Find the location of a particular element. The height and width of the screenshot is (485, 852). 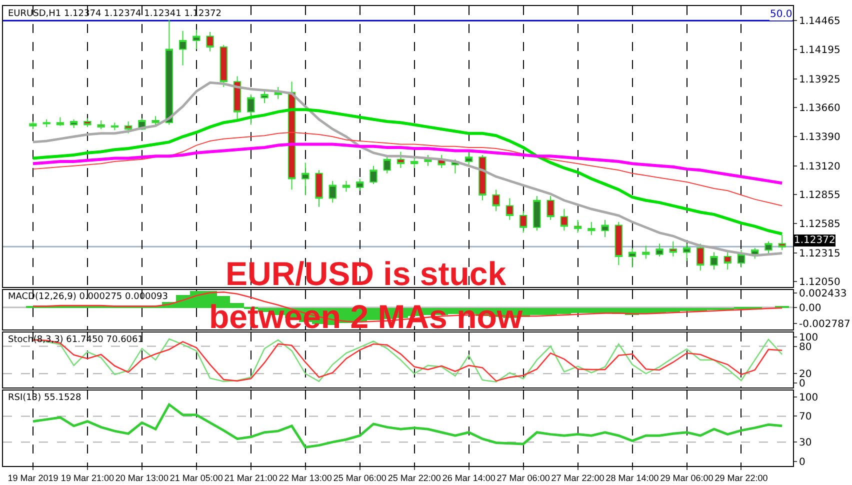

y-tick-label: 1.12050 is located at coordinates (819, 282).